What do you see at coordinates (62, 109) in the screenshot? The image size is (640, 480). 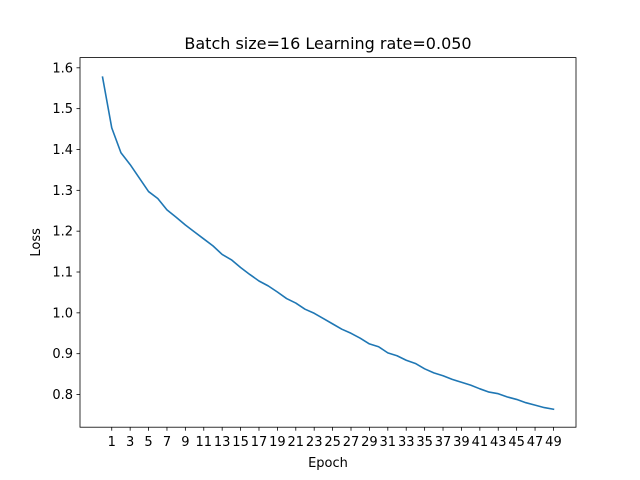 I see `y-tick-label: 1.5` at bounding box center [62, 109].